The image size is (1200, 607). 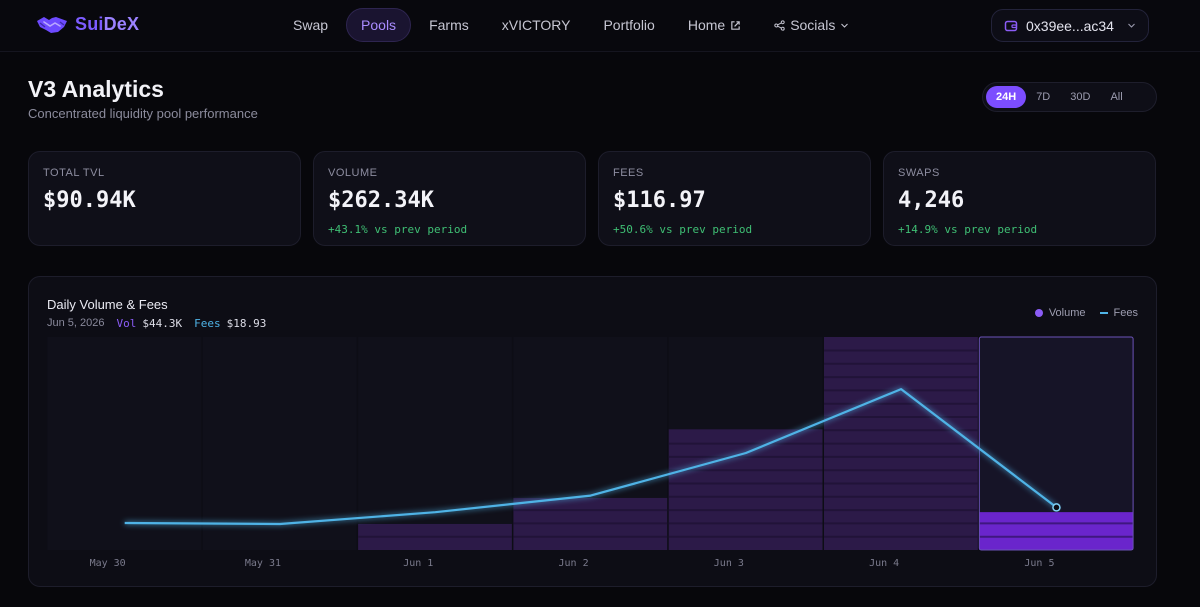 What do you see at coordinates (418, 563) in the screenshot?
I see `x-tick-label: Jun 1` at bounding box center [418, 563].